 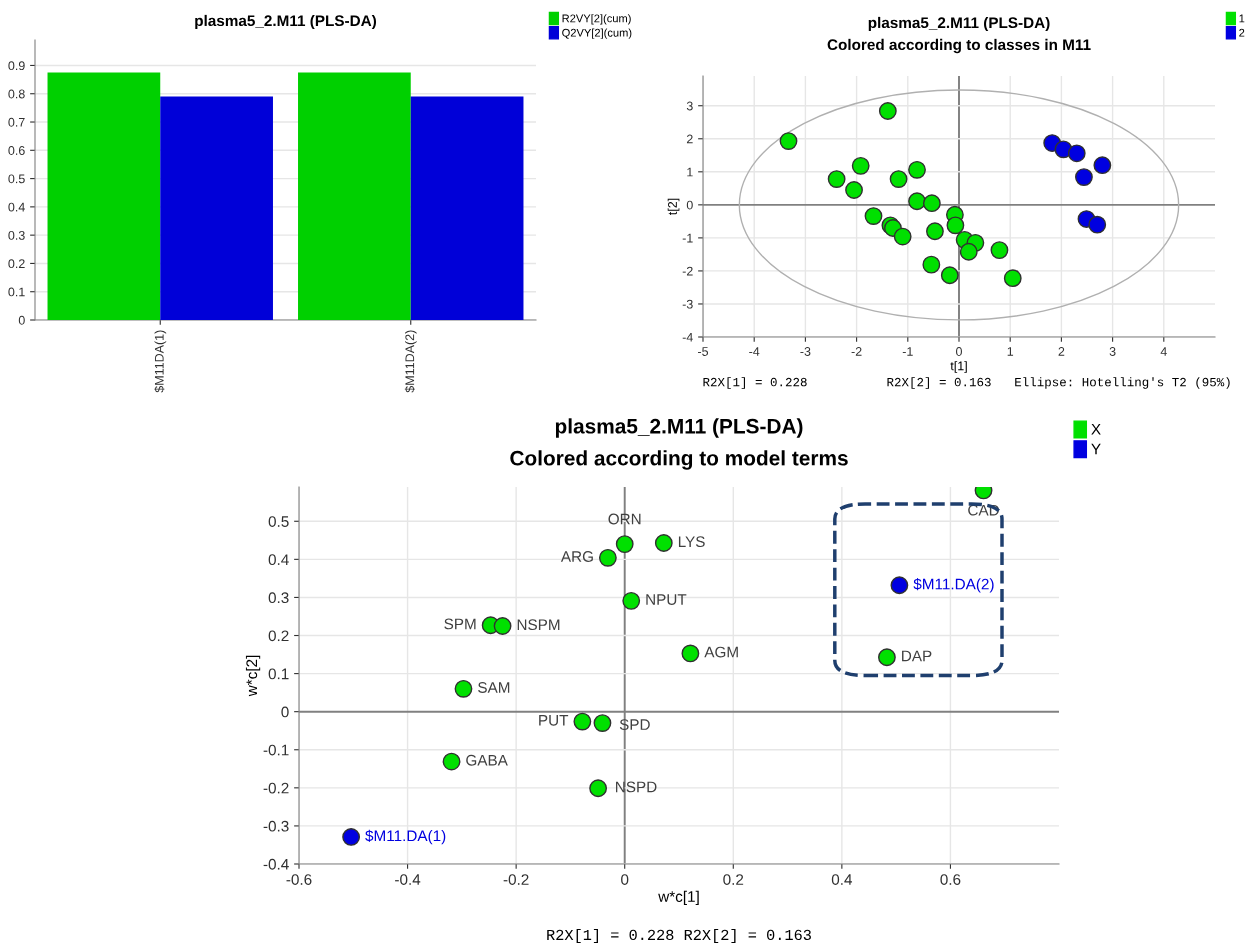 What do you see at coordinates (917, 656) in the screenshot?
I see `annotation: DAP` at bounding box center [917, 656].